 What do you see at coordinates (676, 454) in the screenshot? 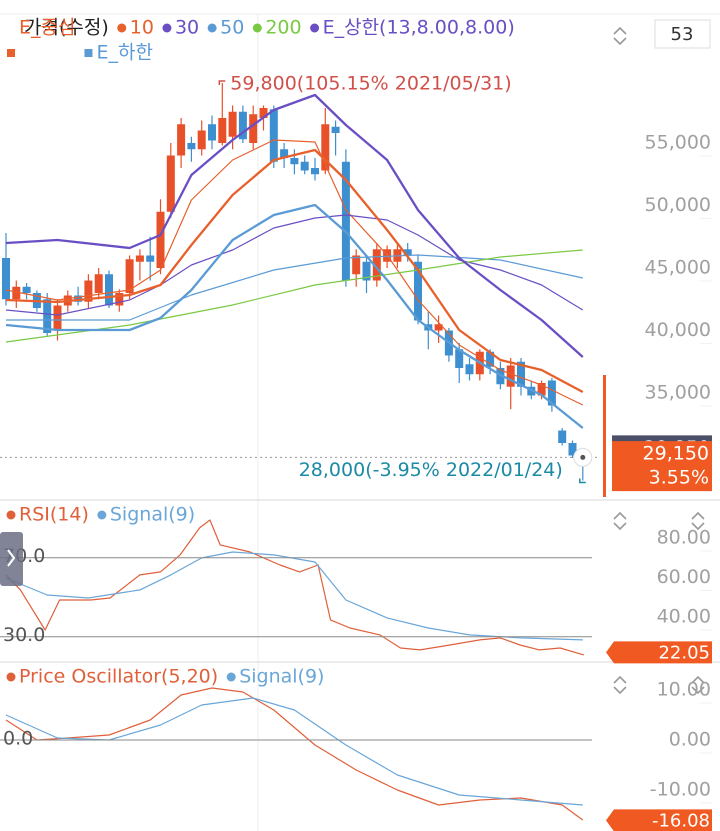
I see `last-price-label: 29,150` at bounding box center [676, 454].